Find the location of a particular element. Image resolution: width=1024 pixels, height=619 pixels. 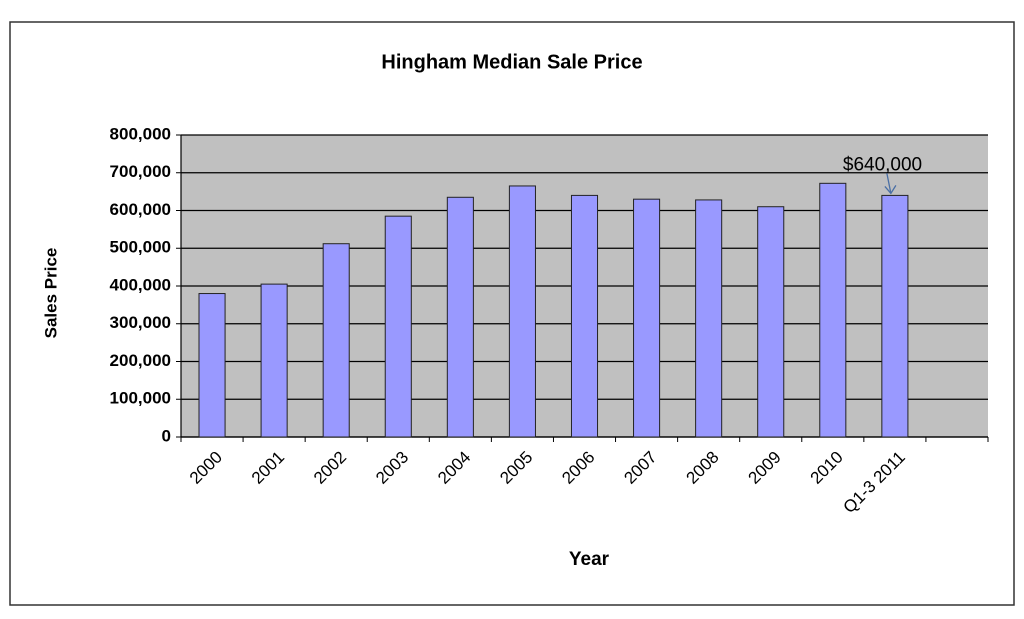

y-tick-label: 400,000 is located at coordinates (140, 284).